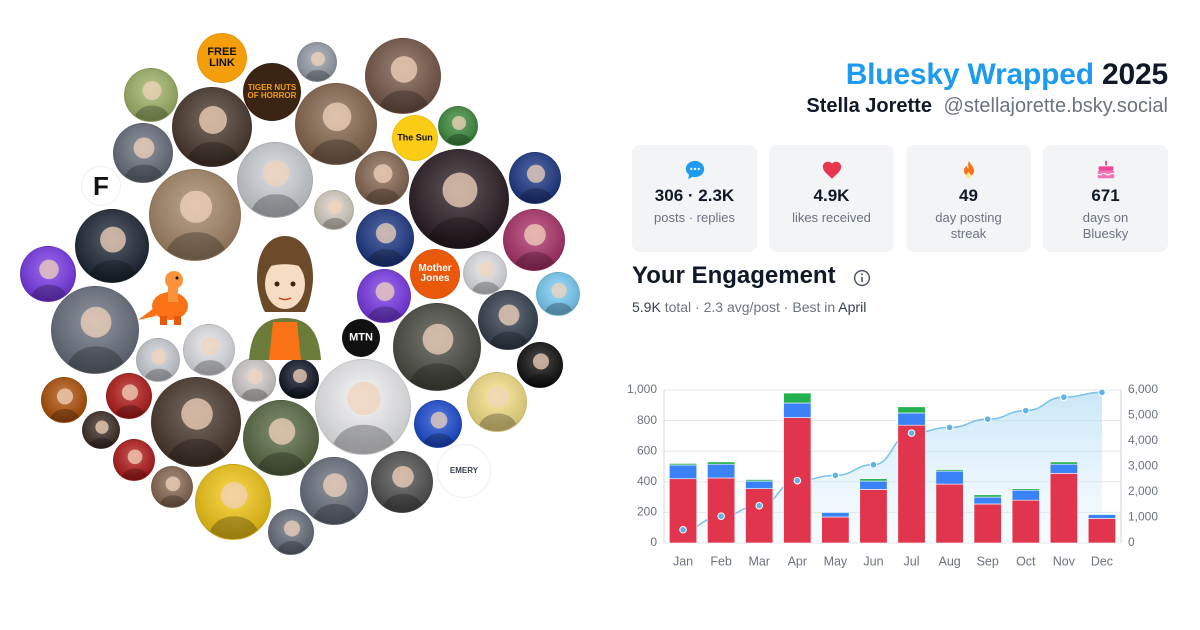 The image size is (1200, 630). I want to click on avatar-logo-text: EMERY, so click(464, 470).